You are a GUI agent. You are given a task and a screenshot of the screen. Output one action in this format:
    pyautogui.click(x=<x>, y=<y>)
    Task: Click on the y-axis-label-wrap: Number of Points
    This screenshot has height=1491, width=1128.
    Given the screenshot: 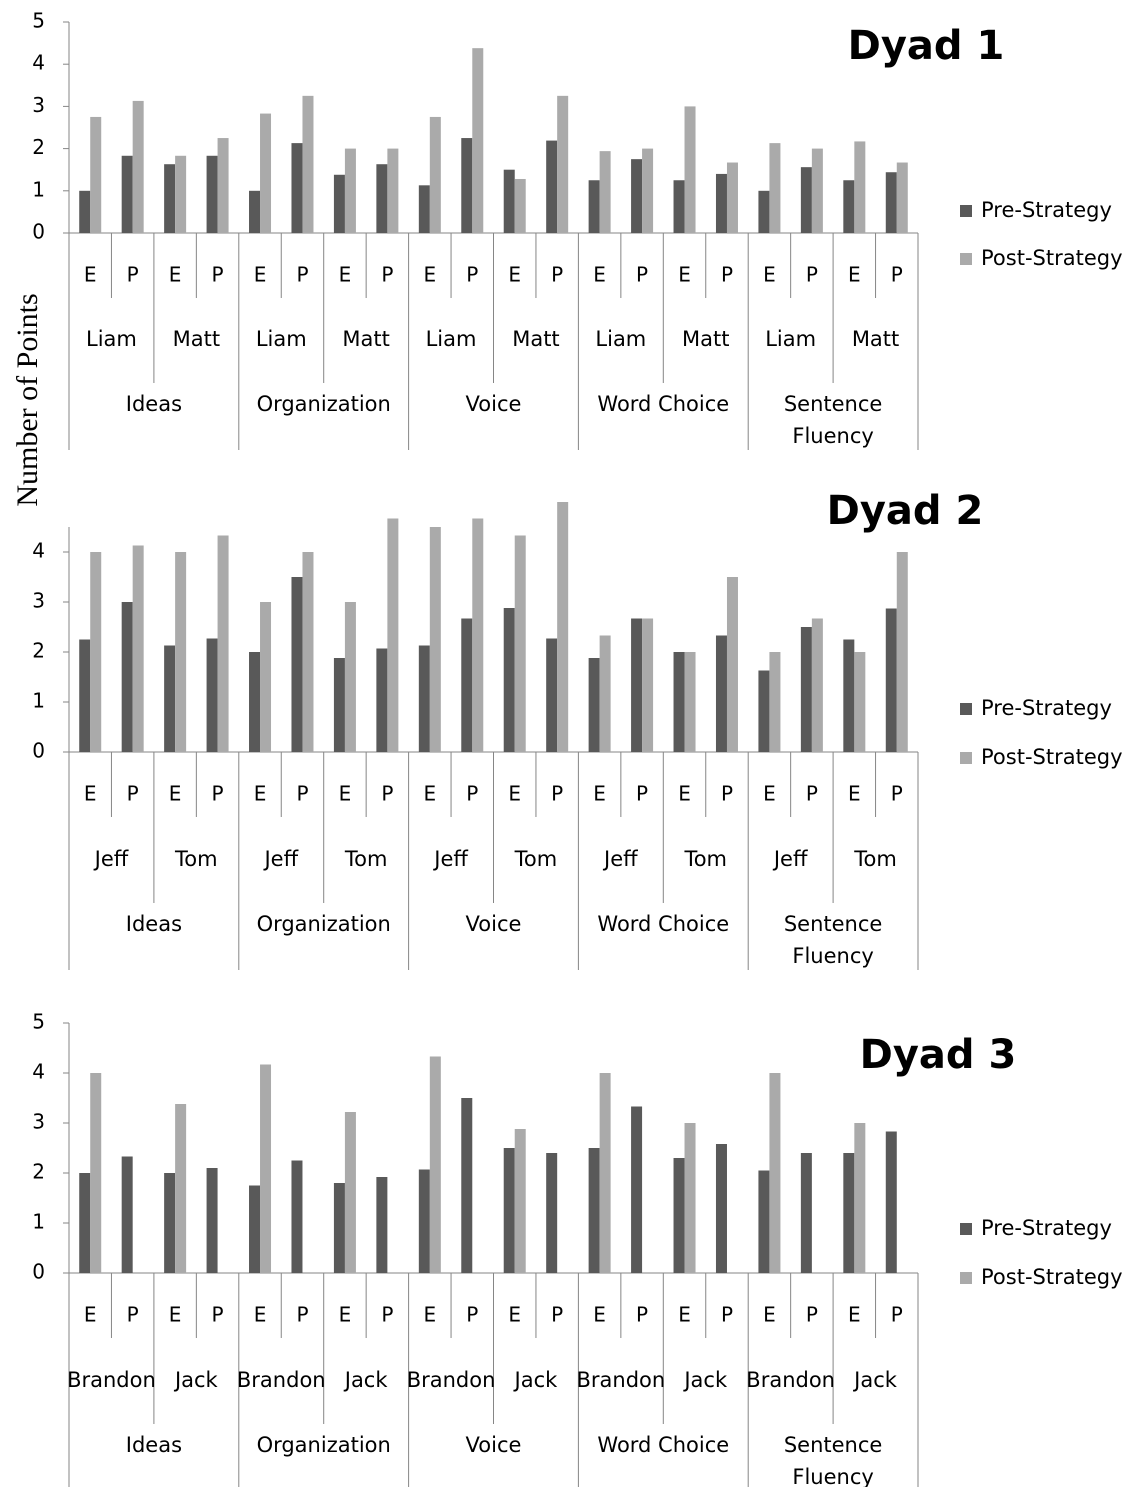 What is the action you would take?
    pyautogui.click(x=30, y=743)
    